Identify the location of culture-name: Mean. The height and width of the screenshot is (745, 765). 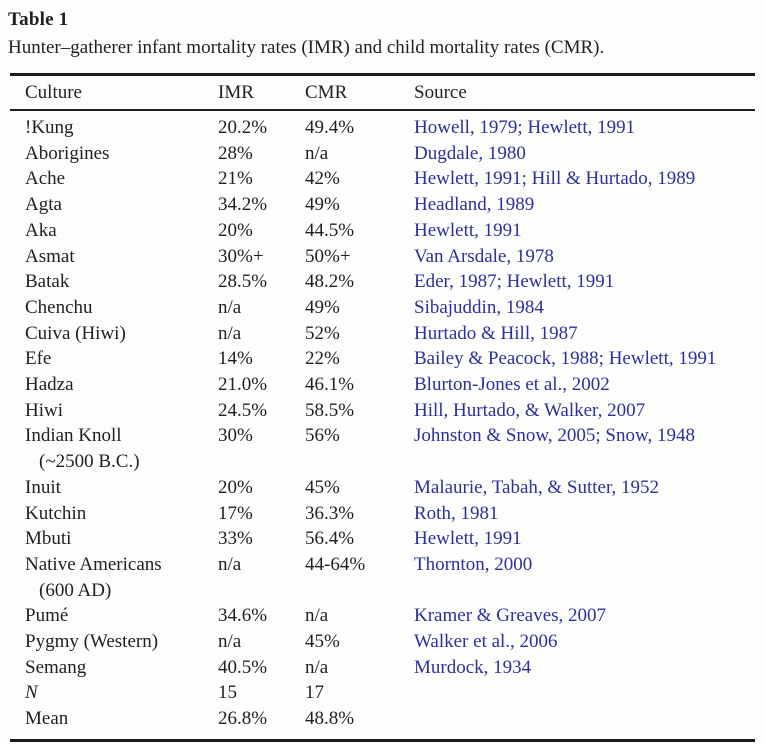
(47, 719).